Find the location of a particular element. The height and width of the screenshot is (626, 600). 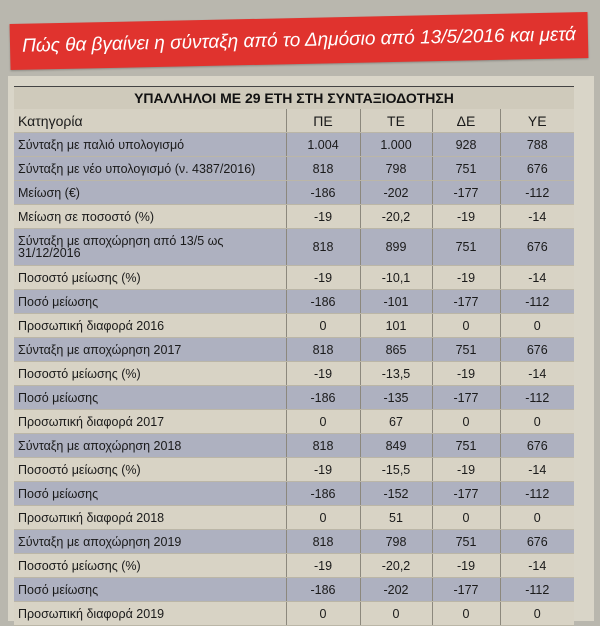

table-row: Ποσοστό μείωσης (%) -19 -10,1 -19 -14 is located at coordinates (294, 277).